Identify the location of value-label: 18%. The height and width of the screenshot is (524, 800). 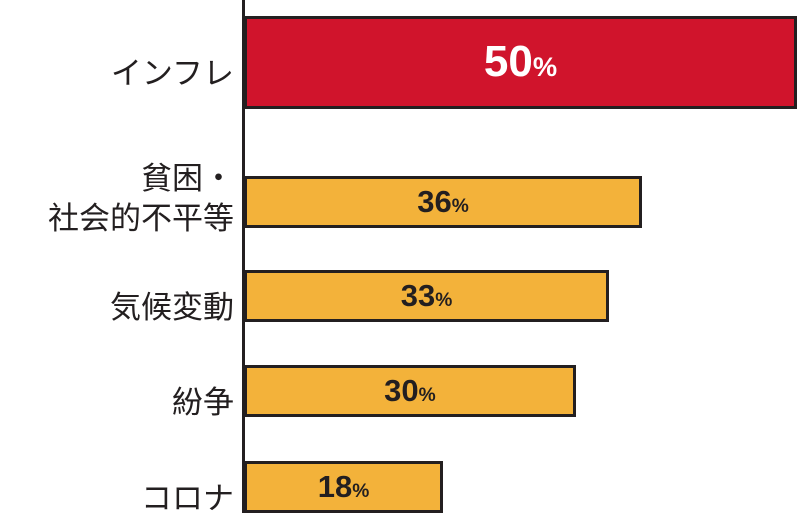
(343, 486).